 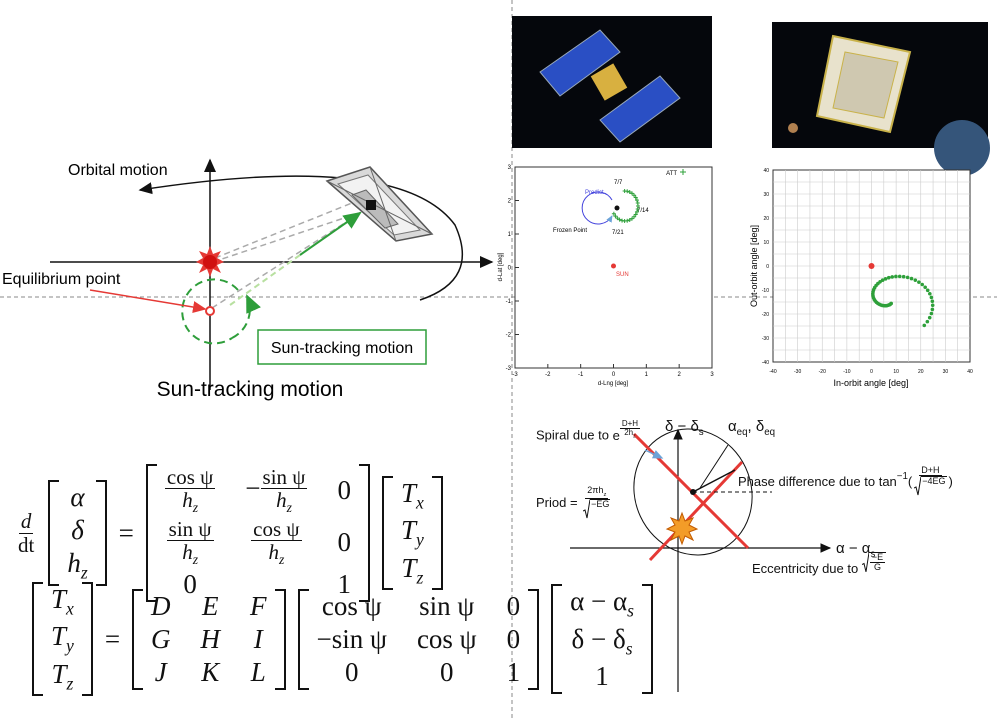 What do you see at coordinates (59, 636) in the screenshot?
I see `math-text: T` at bounding box center [59, 636].